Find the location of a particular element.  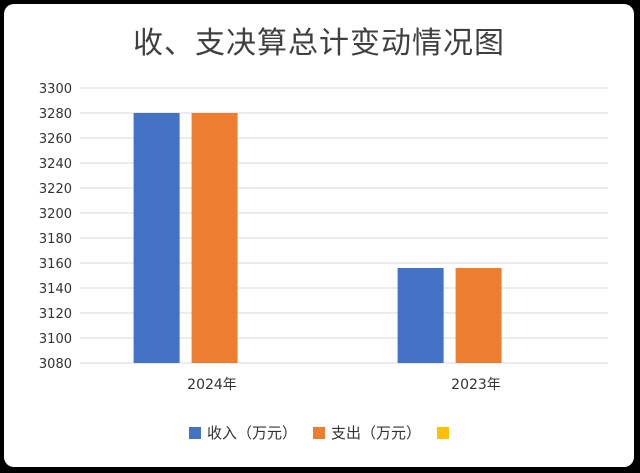

y-tick-label: 3120 is located at coordinates (55, 314).